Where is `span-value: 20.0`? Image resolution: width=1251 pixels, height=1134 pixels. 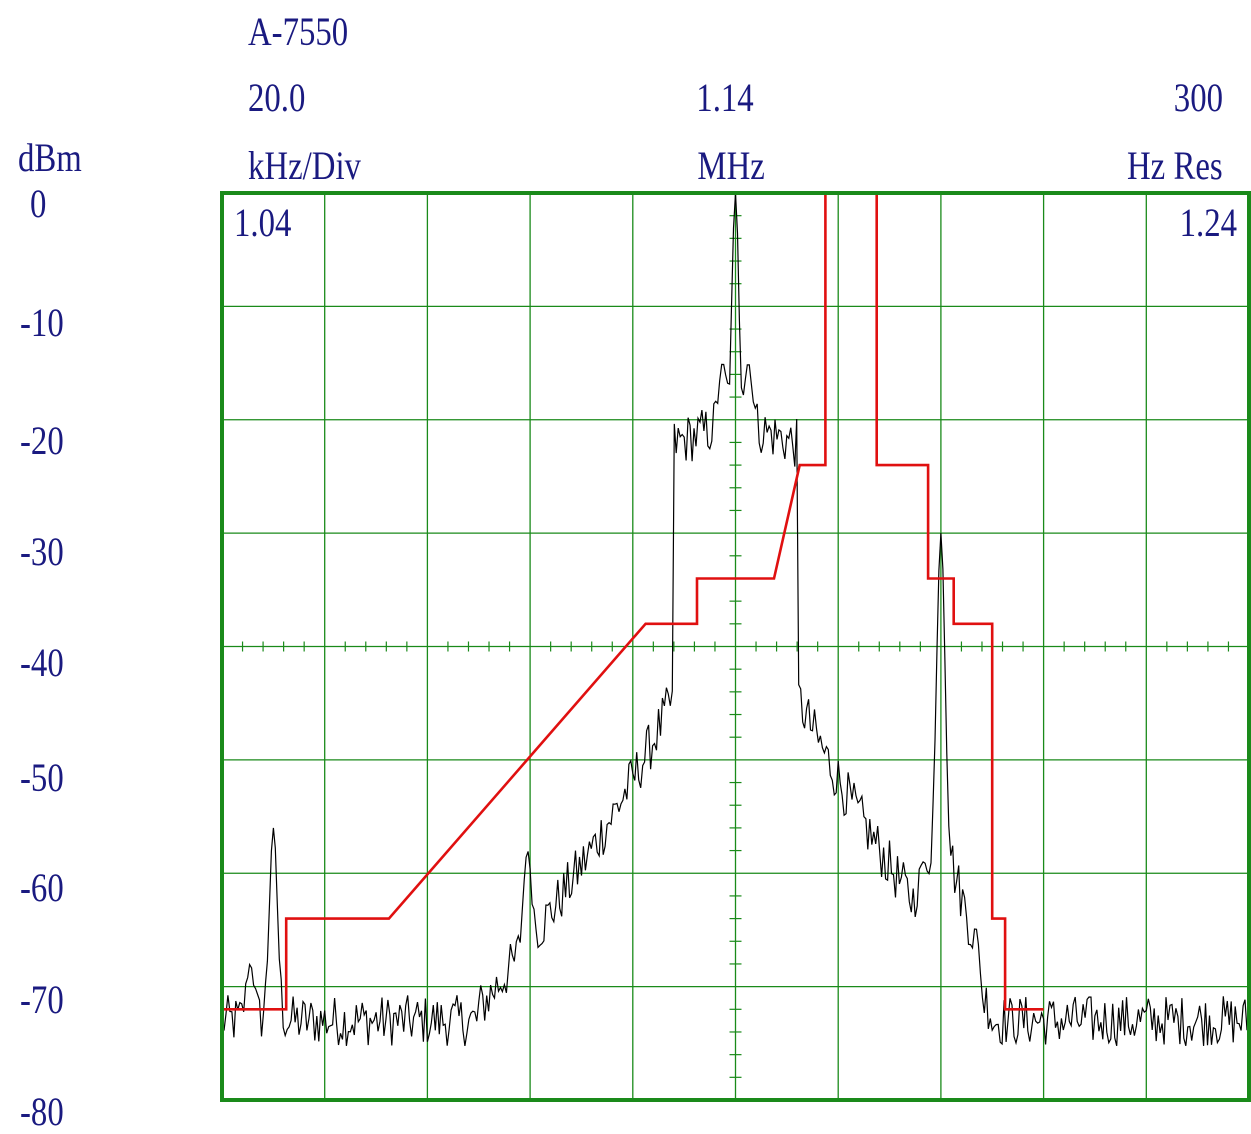 span-value: 20.0 is located at coordinates (277, 97).